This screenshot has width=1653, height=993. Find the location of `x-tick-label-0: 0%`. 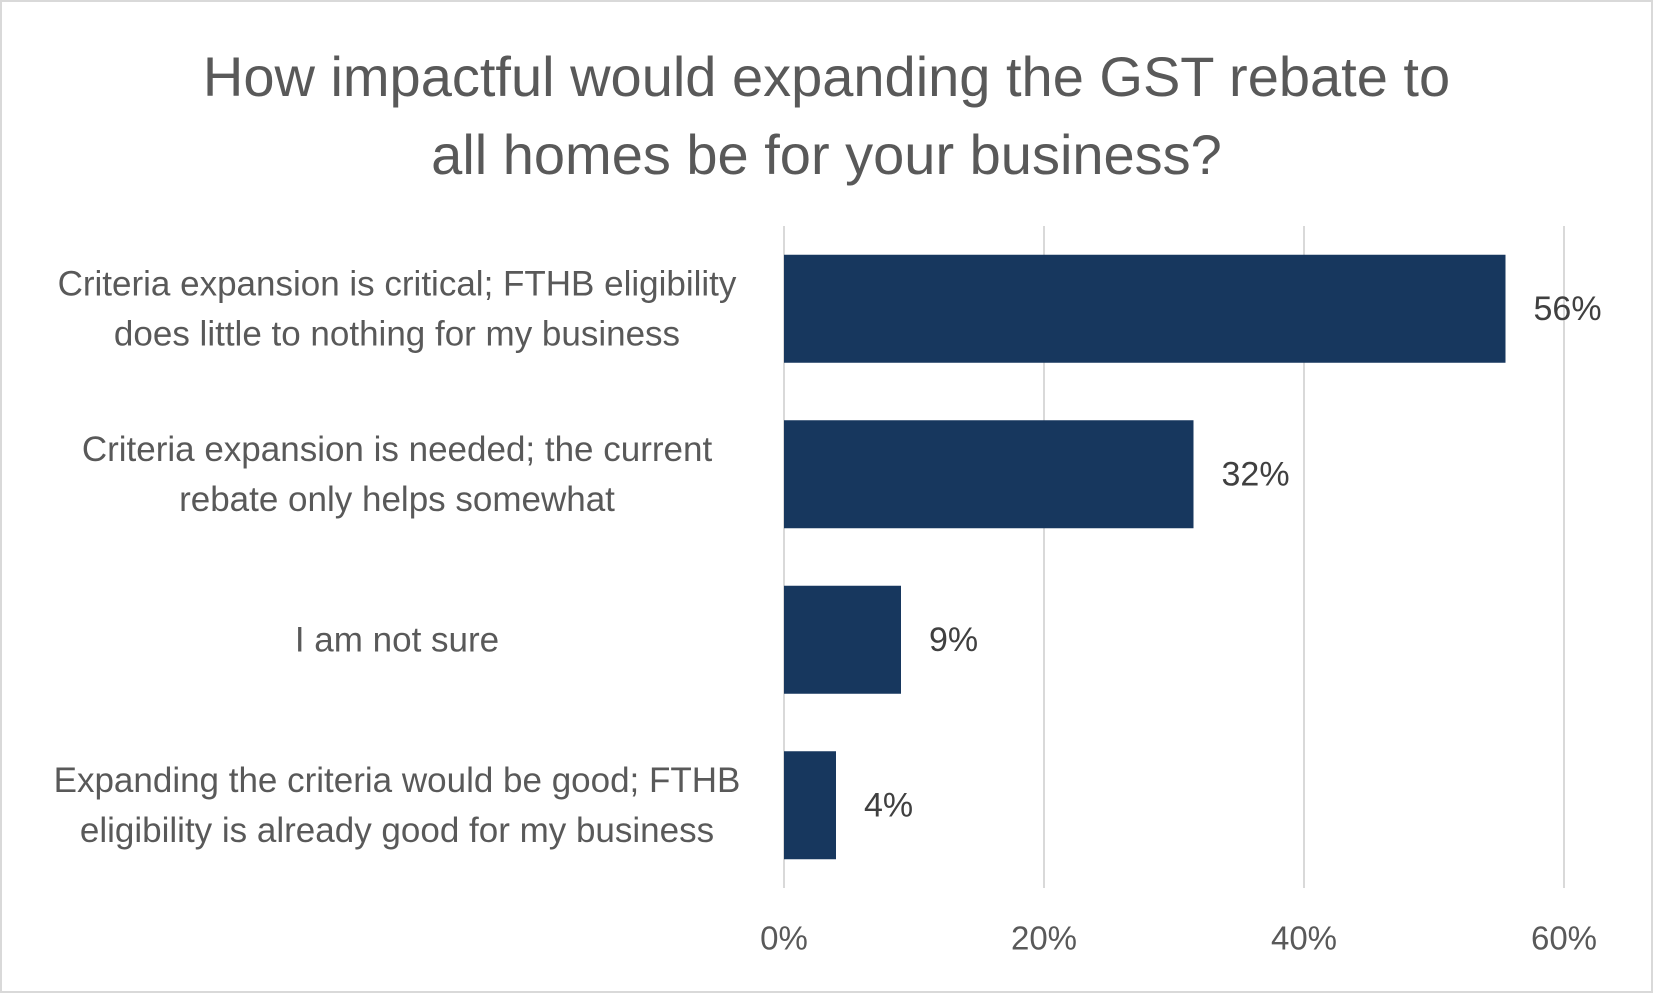

x-tick-label-0: 0% is located at coordinates (784, 938).